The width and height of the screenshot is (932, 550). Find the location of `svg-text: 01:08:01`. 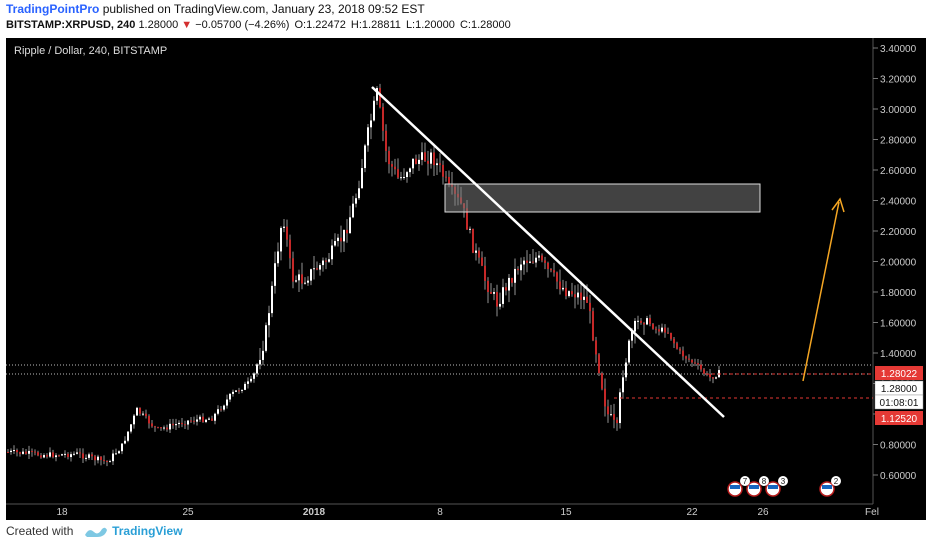

svg-text: 01:08:01 is located at coordinates (899, 403).